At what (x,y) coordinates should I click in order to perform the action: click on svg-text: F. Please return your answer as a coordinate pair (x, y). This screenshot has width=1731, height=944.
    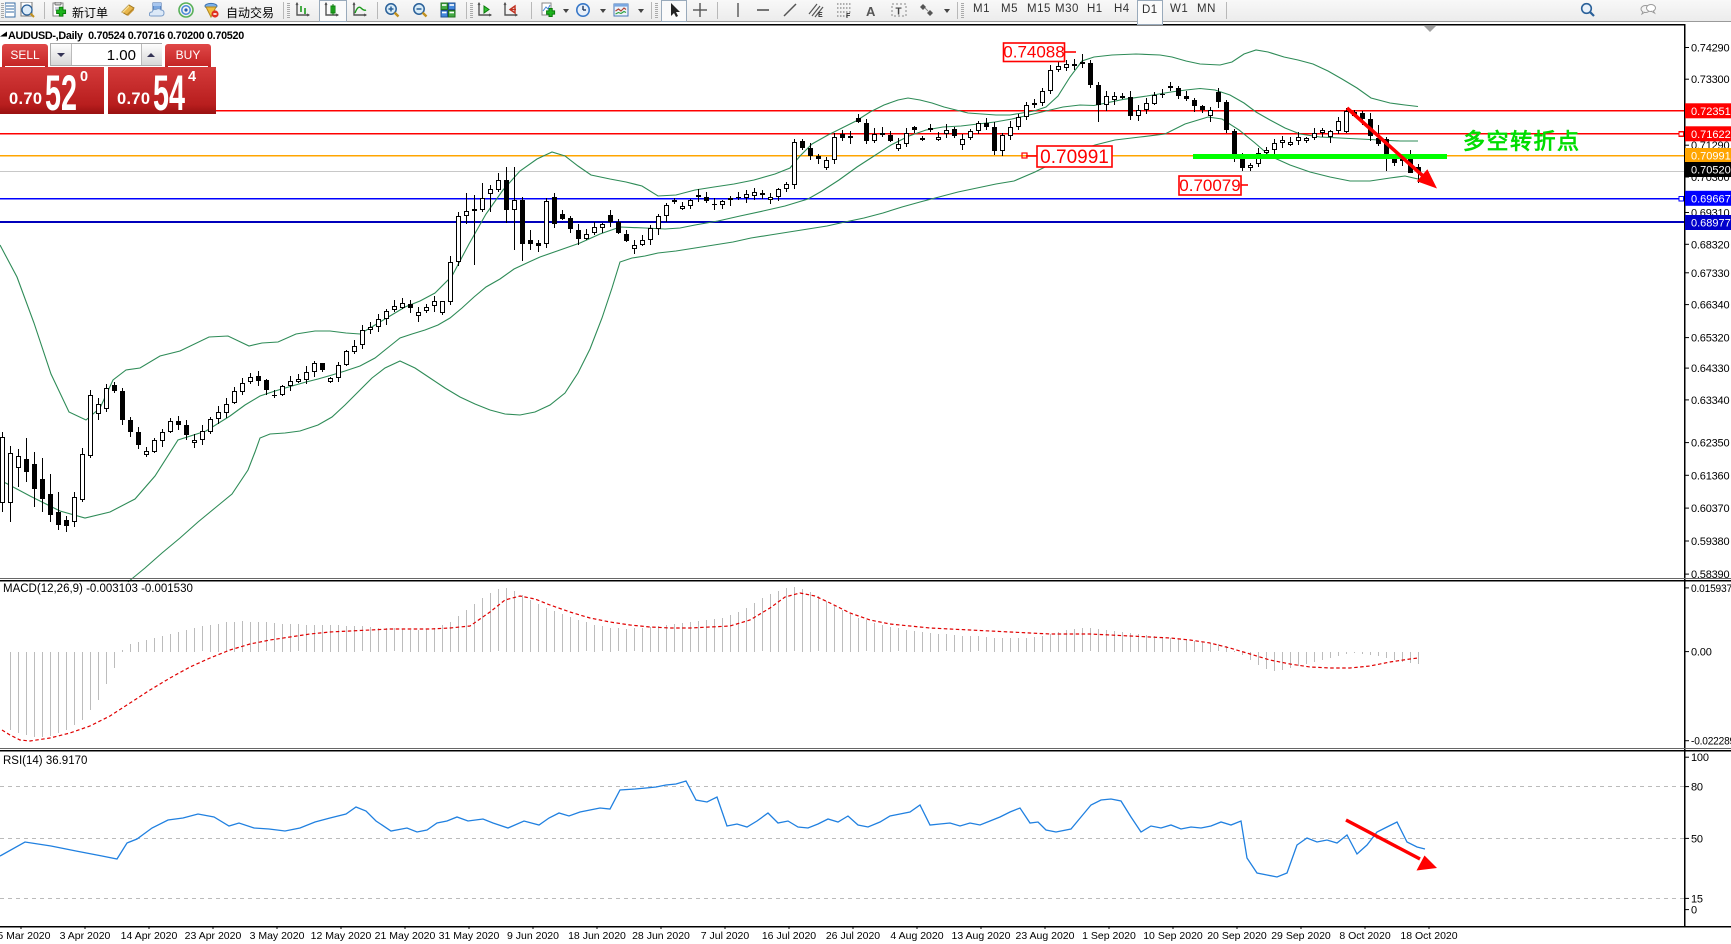
    Looking at the image, I should click on (848, 15).